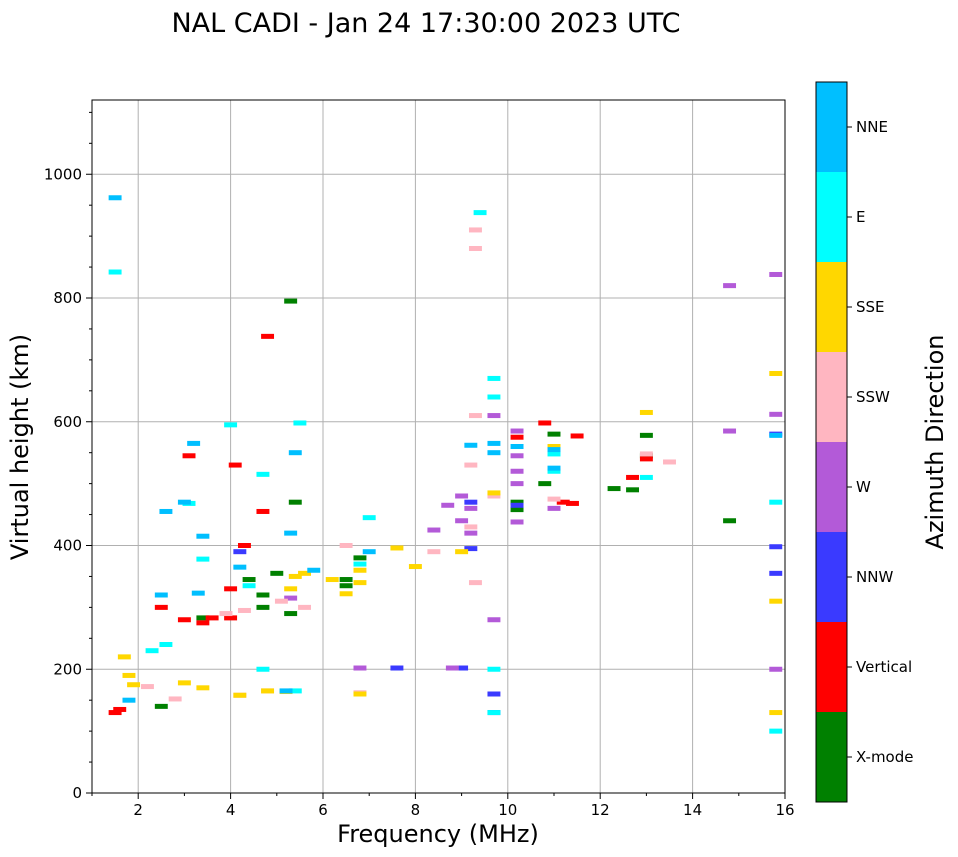  I want to click on y-tick-label: 800, so click(67, 298).